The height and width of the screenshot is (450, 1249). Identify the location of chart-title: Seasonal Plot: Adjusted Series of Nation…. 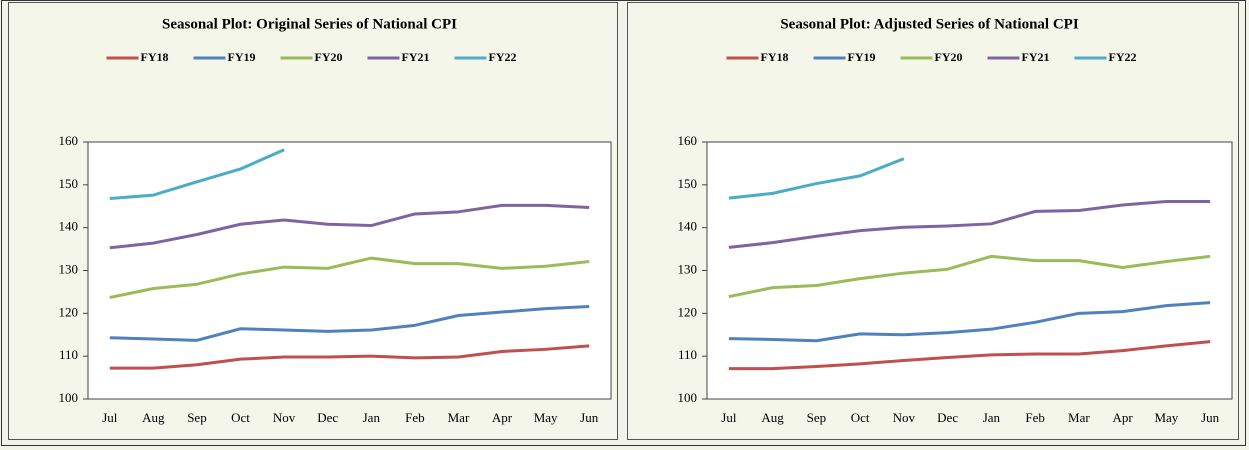
(929, 24).